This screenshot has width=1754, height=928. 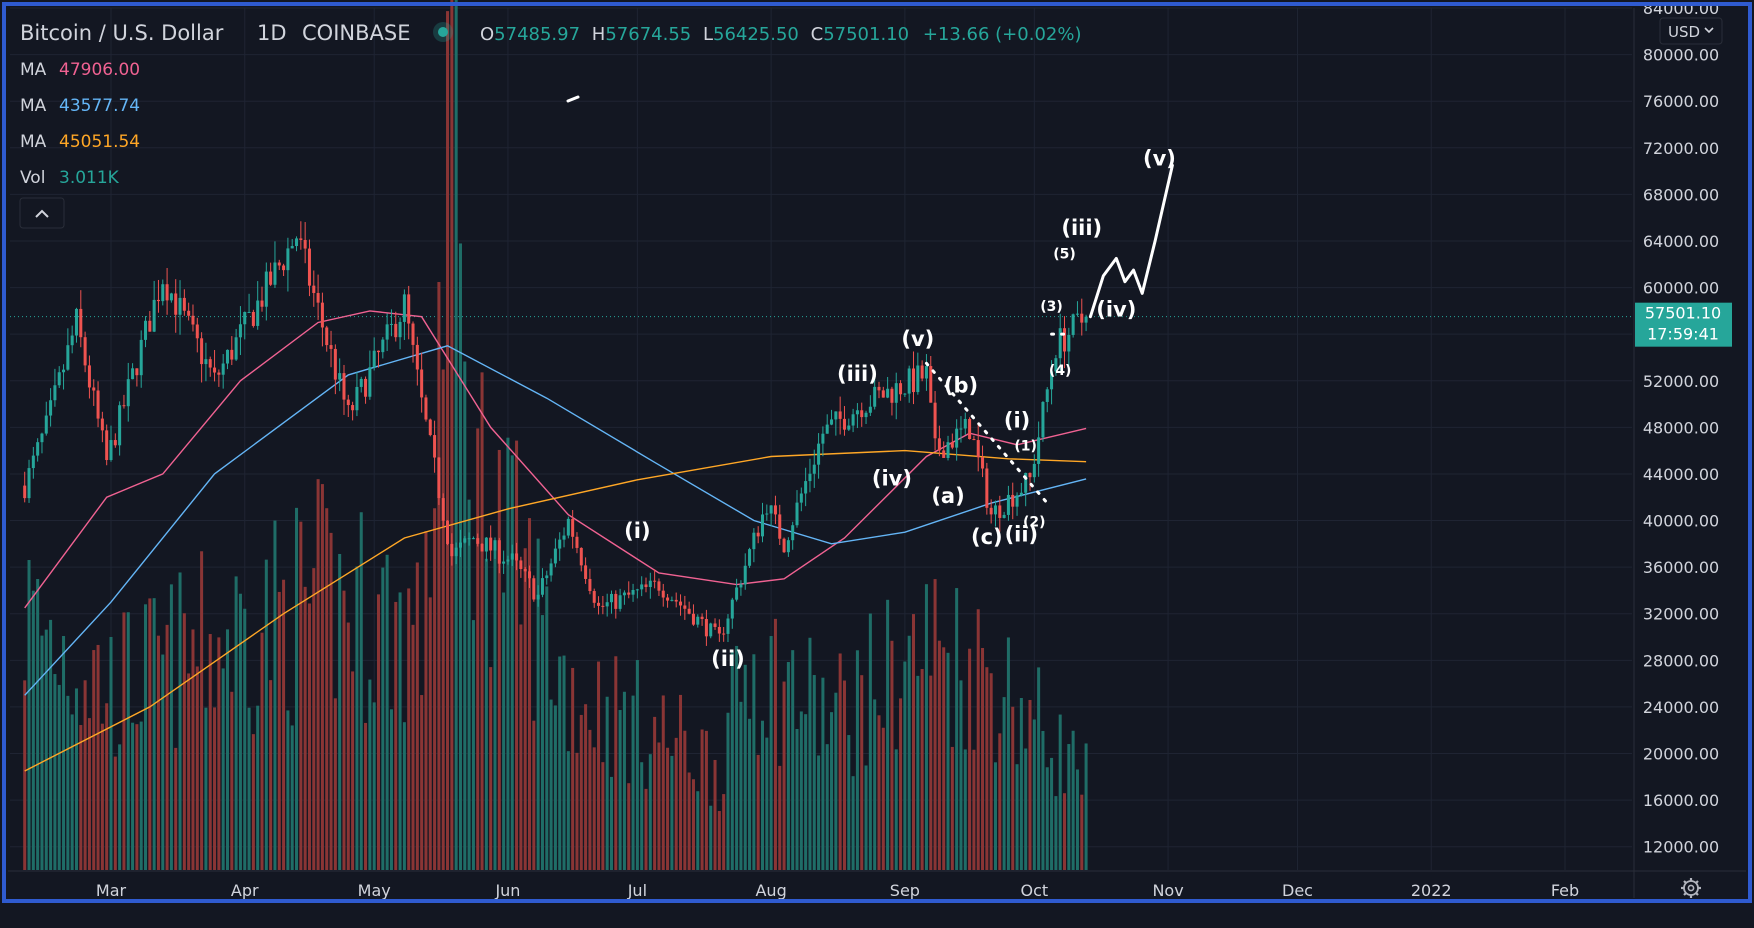 I want to click on price-axis, so click(x=1690, y=440).